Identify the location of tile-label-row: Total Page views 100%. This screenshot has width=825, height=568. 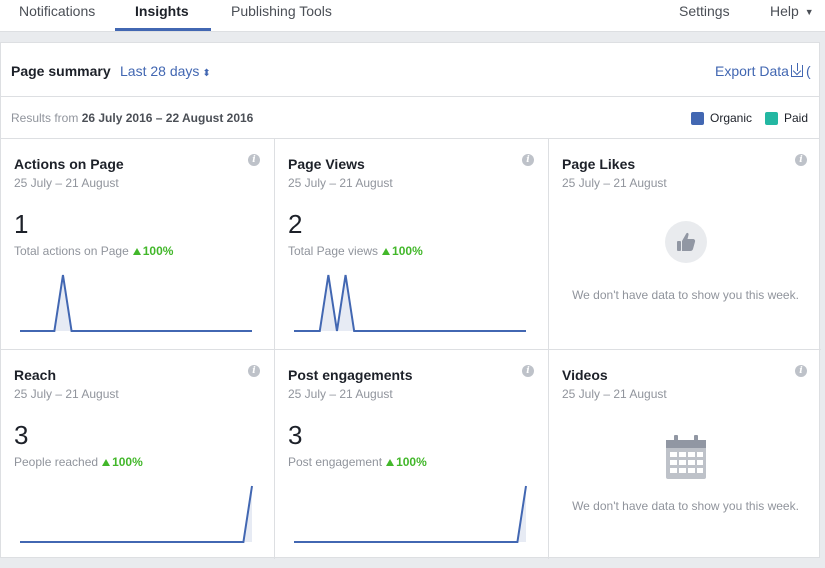
(355, 251).